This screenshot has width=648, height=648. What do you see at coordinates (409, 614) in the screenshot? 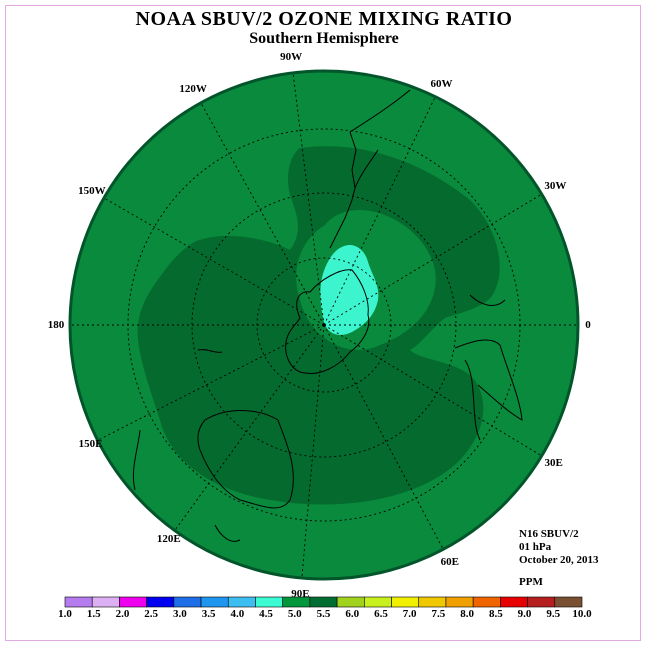
I see `colorbar-tick-label: 7.0` at bounding box center [409, 614].